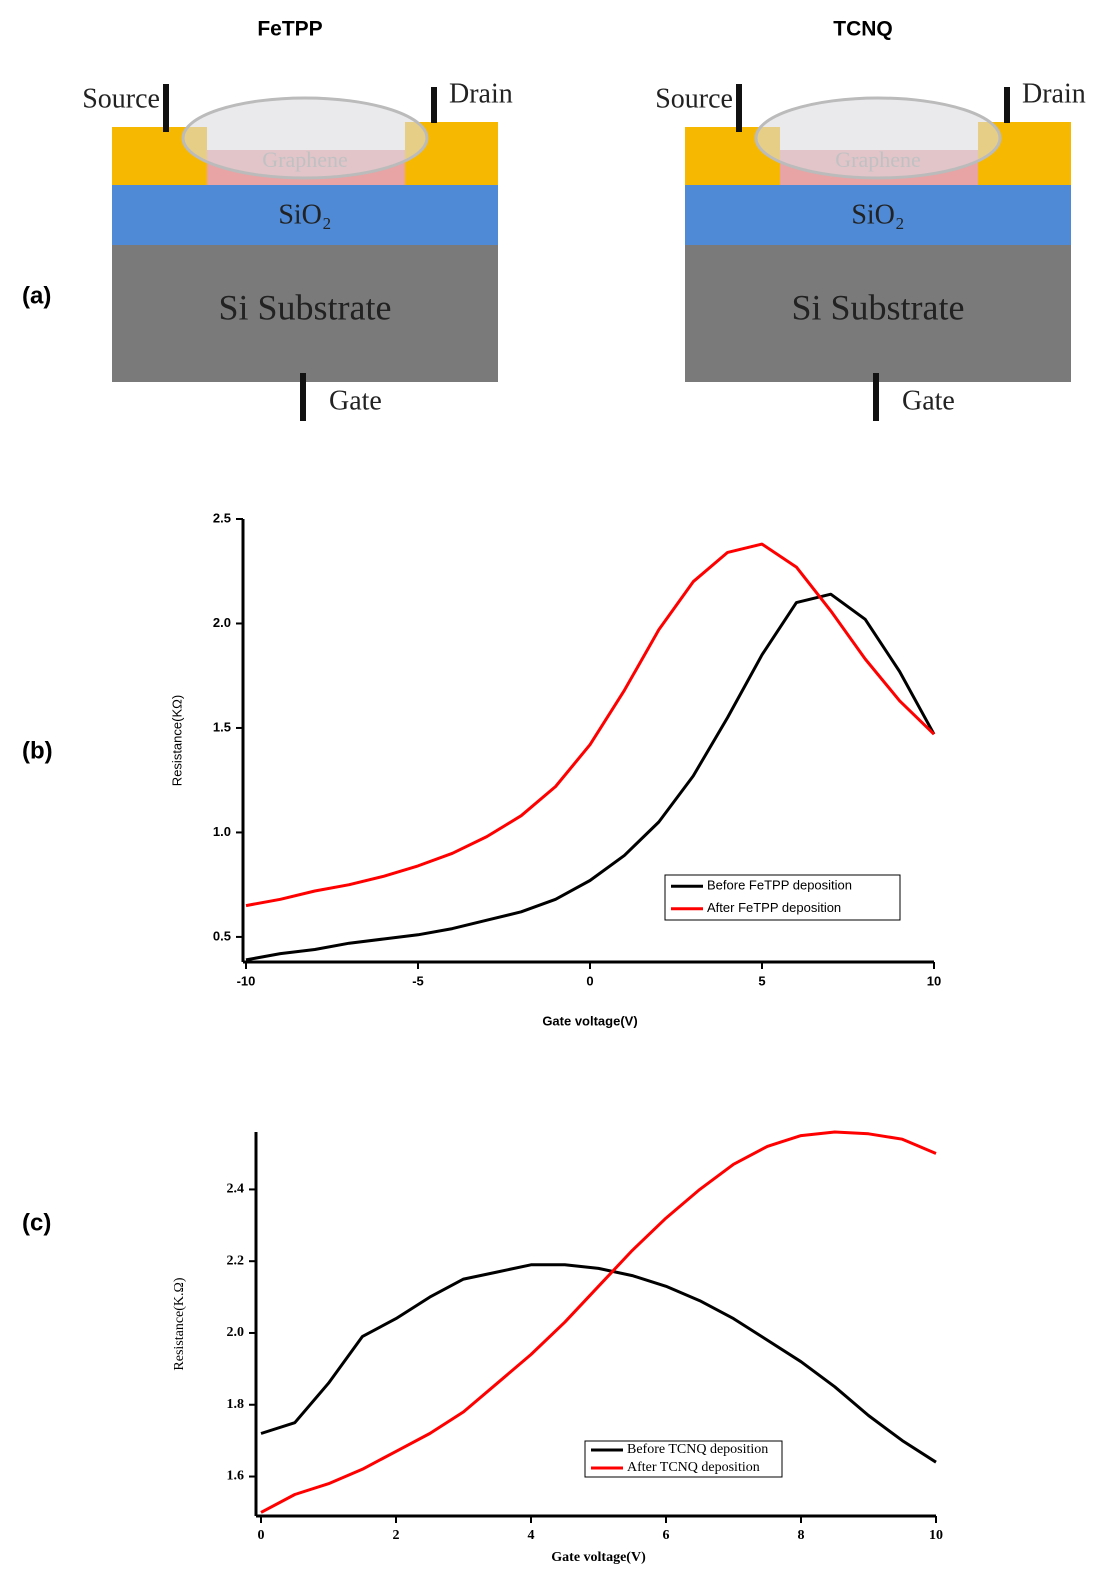  I want to click on panel-label: (a), so click(36, 295).